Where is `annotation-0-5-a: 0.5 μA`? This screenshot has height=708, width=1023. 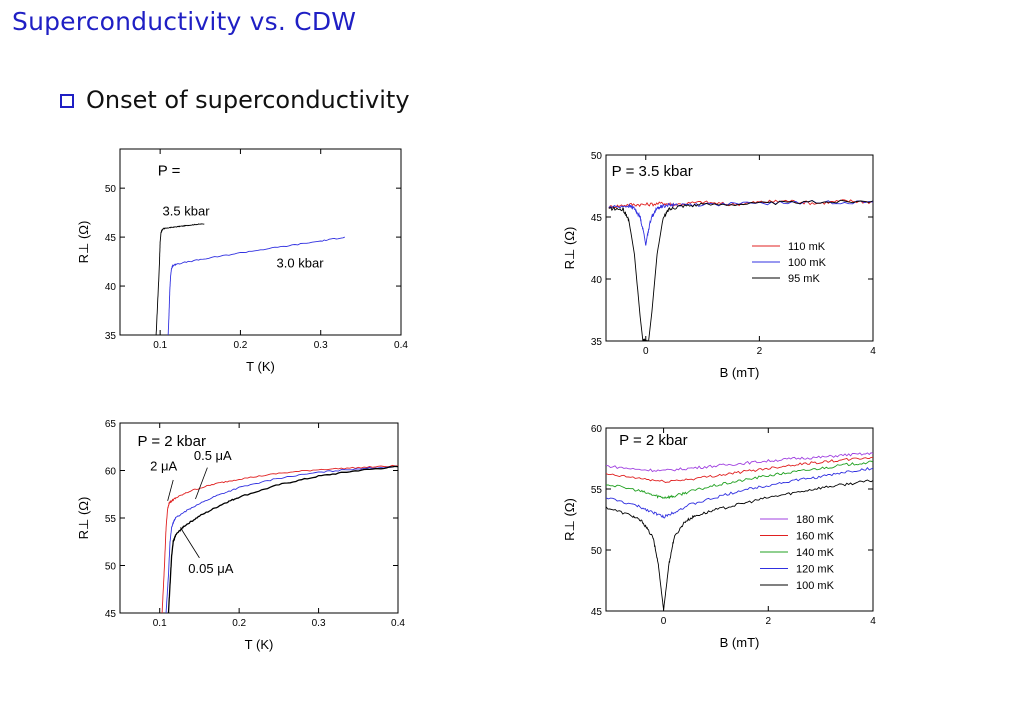
annotation-0-5-a: 0.5 μA is located at coordinates (213, 455).